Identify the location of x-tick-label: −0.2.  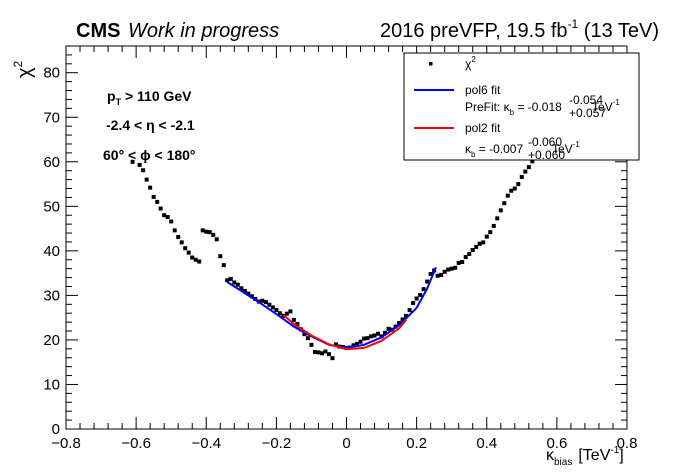
(277, 443).